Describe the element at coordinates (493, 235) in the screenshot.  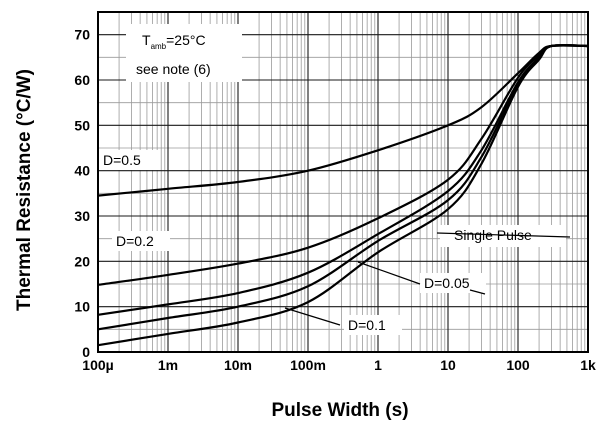
I see `annotation-single-pulse: Single Pulse` at that location.